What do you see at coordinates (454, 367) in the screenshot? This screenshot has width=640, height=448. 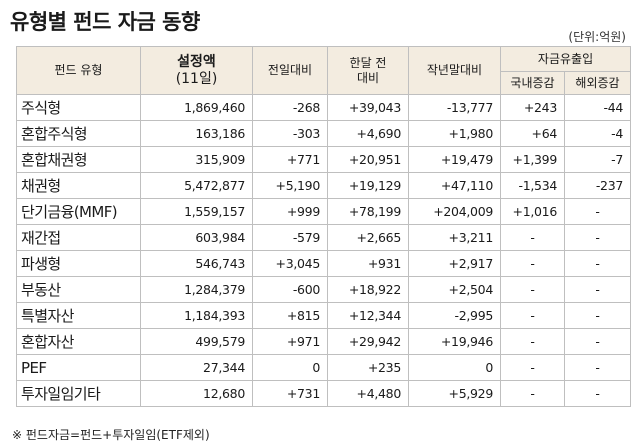 I see `cell-year-end: 0` at bounding box center [454, 367].